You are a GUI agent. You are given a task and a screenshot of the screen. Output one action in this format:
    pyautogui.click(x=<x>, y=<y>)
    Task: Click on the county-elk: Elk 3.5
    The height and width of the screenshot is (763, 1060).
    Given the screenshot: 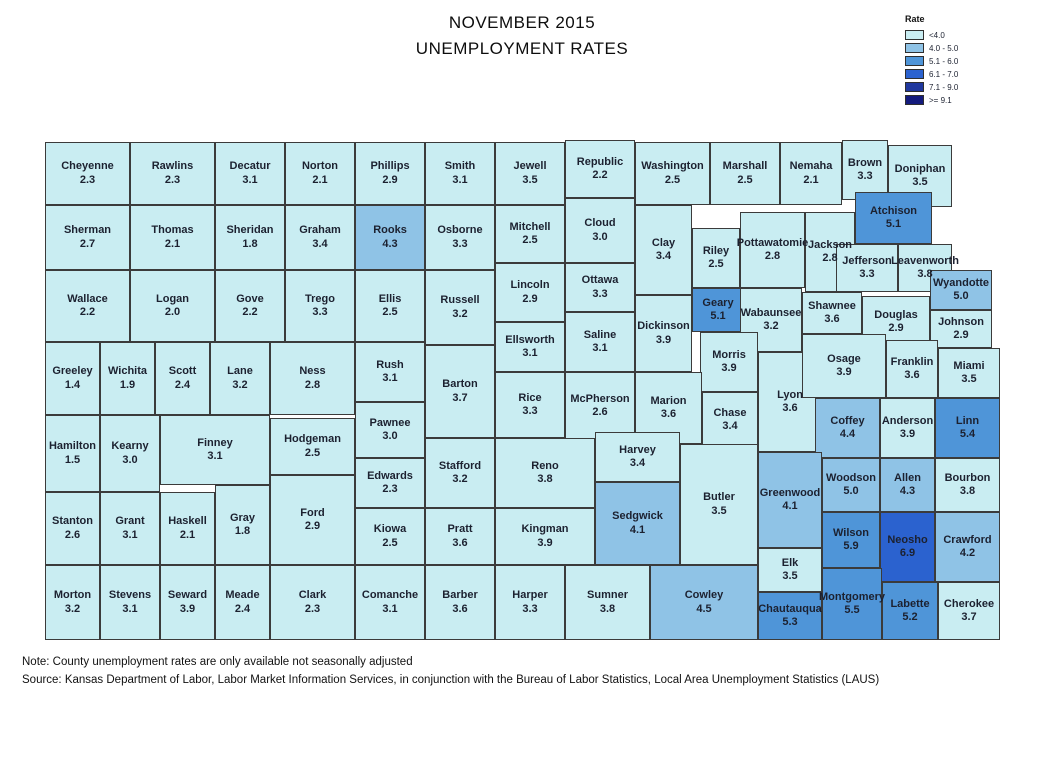 What is the action you would take?
    pyautogui.click(x=790, y=570)
    